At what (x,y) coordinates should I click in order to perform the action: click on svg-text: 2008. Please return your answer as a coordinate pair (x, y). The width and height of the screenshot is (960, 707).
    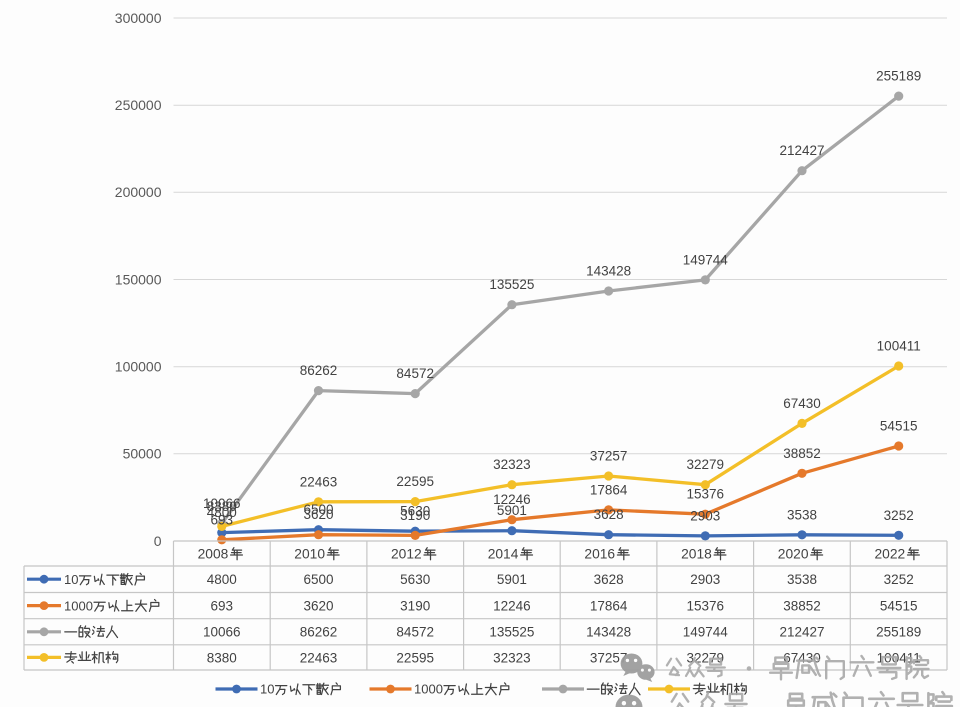
    Looking at the image, I should click on (213, 553).